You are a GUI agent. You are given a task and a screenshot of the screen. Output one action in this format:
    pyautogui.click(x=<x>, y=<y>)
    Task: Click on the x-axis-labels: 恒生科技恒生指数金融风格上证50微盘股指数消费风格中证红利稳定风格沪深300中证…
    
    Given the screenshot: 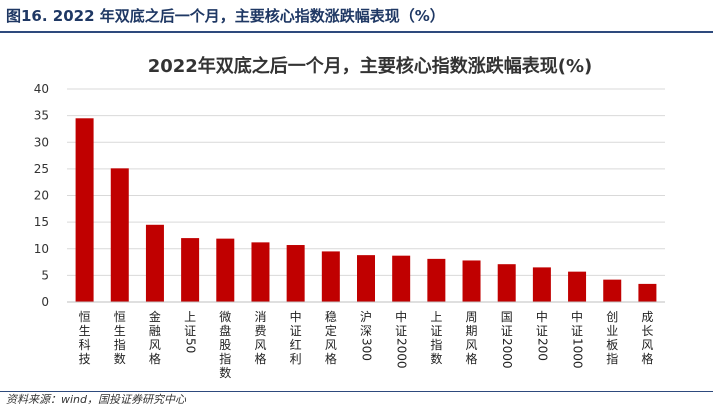 What is the action you would take?
    pyautogui.click(x=366, y=344)
    